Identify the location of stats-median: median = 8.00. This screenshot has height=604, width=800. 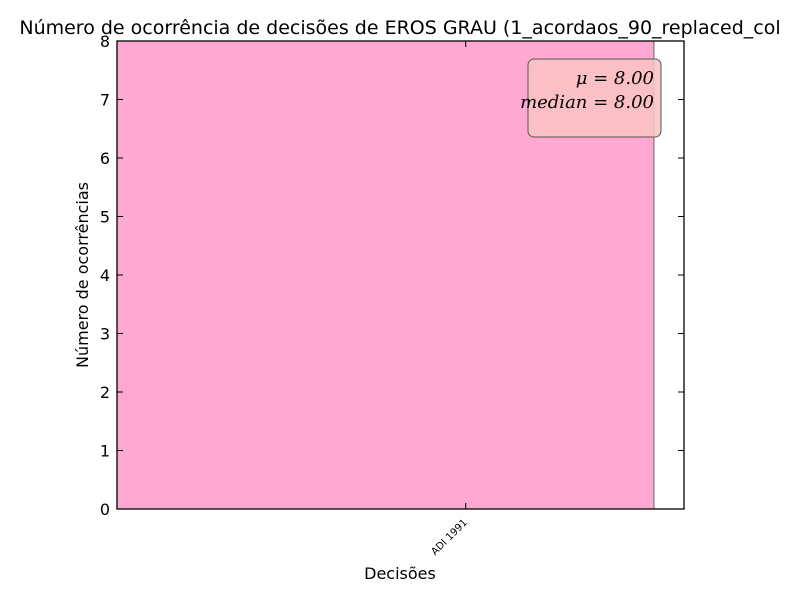
(587, 102).